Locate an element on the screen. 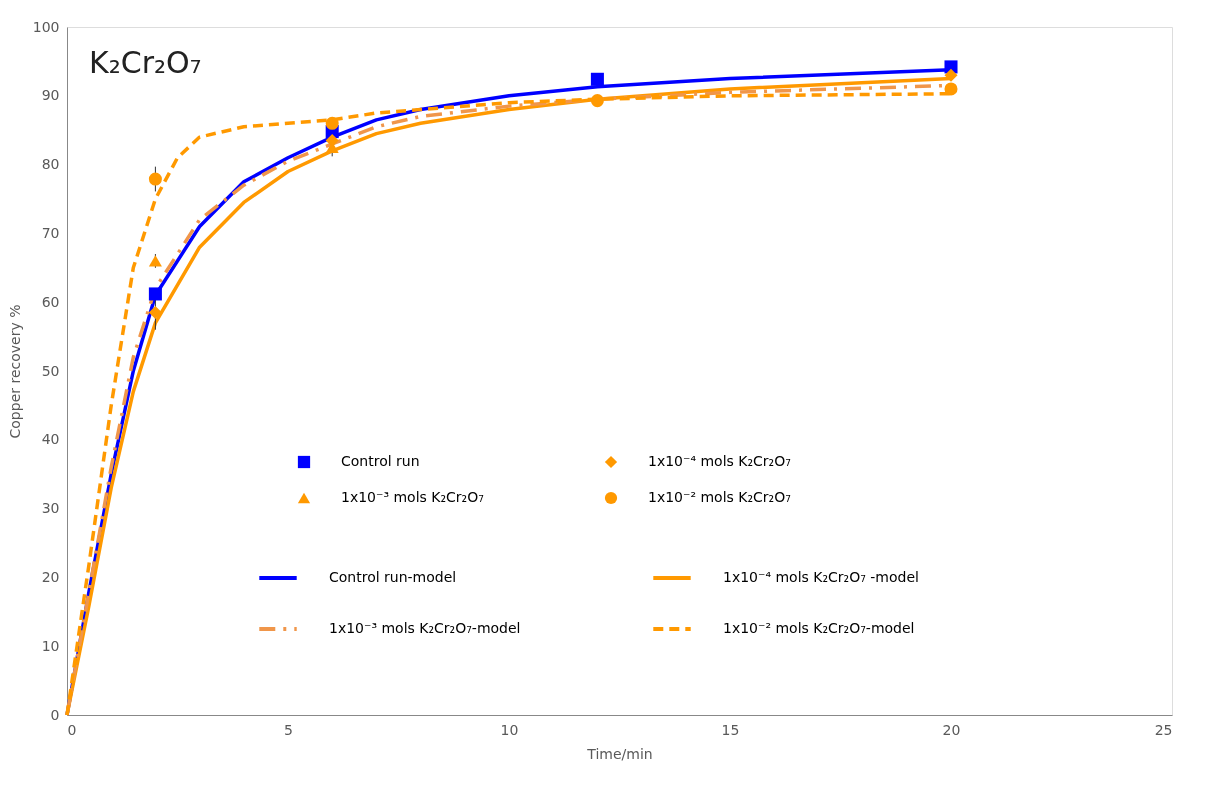 This screenshot has height=791, width=1222. y-tick-label: 70 is located at coordinates (50, 232).